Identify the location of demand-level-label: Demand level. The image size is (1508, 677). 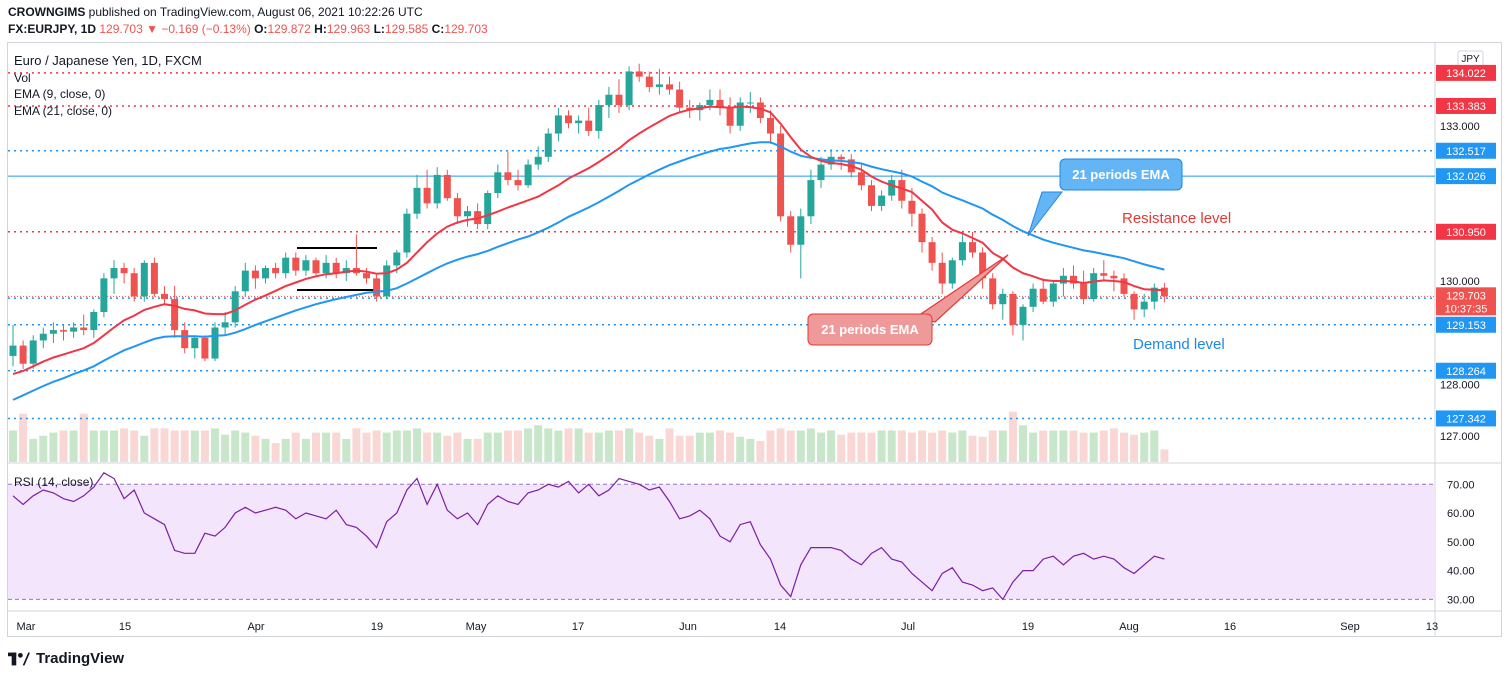
(1179, 344).